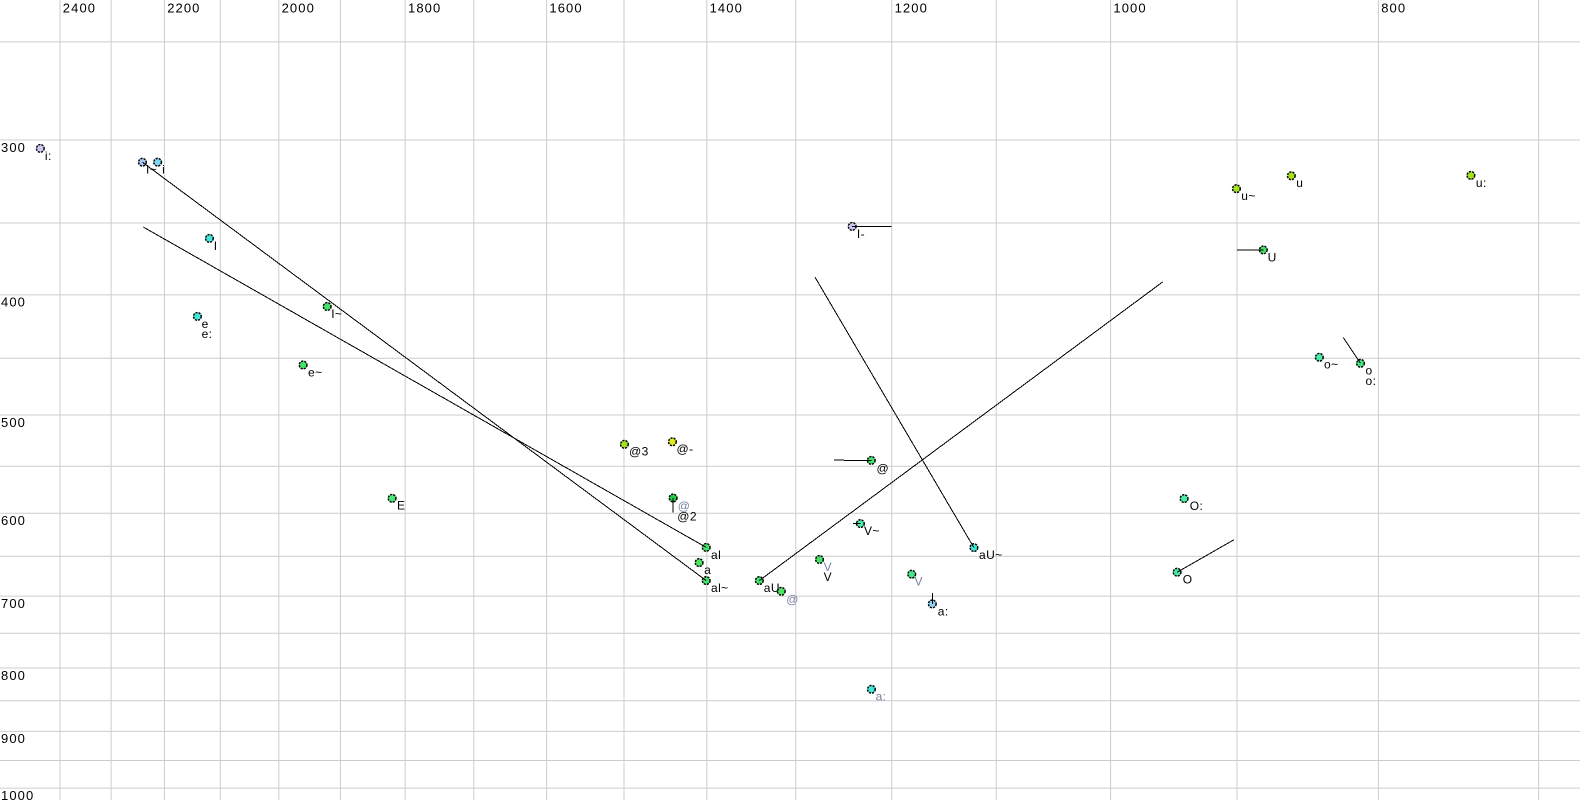 The width and height of the screenshot is (1580, 800). Describe the element at coordinates (48, 156) in the screenshot. I see `svg-text: i:` at that location.